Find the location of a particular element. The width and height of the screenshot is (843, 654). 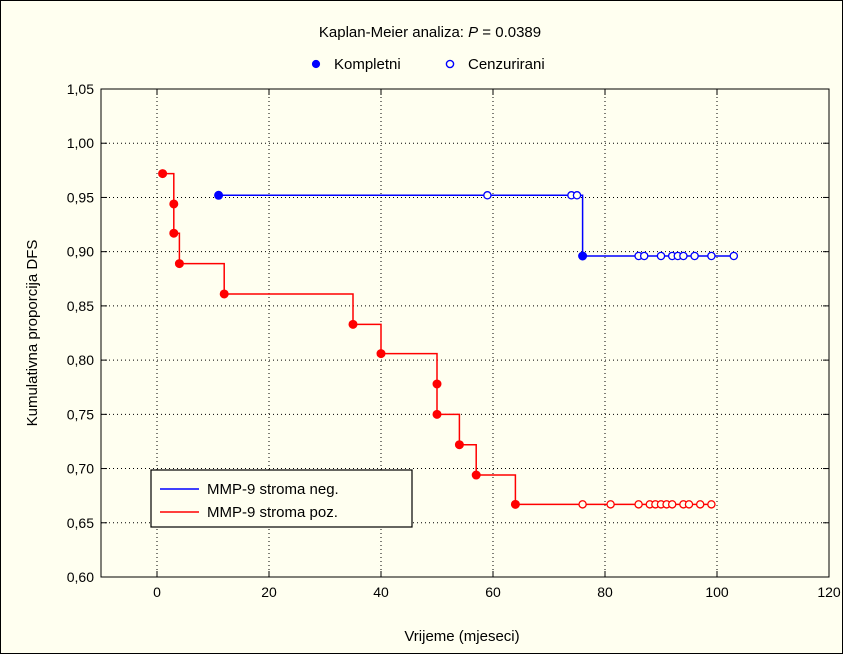

x-tick-label: 20 is located at coordinates (269, 592).